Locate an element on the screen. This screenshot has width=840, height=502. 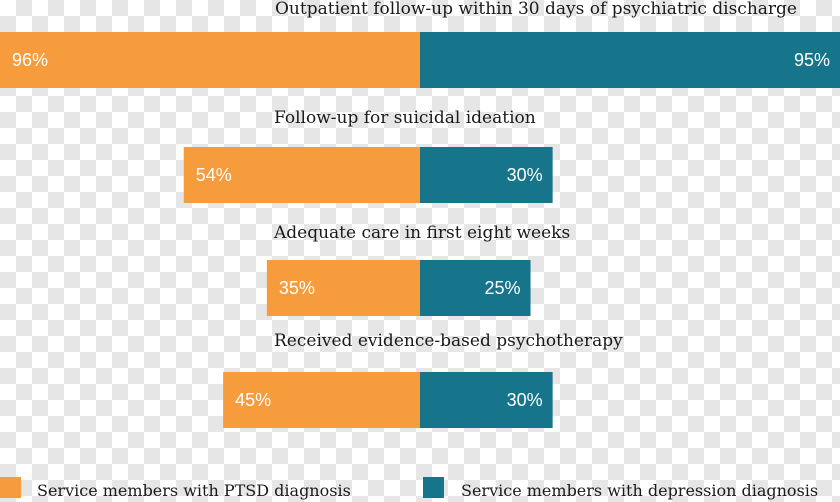
legend-label-ptsd: Service members with PTSD diagnosis is located at coordinates (194, 490).